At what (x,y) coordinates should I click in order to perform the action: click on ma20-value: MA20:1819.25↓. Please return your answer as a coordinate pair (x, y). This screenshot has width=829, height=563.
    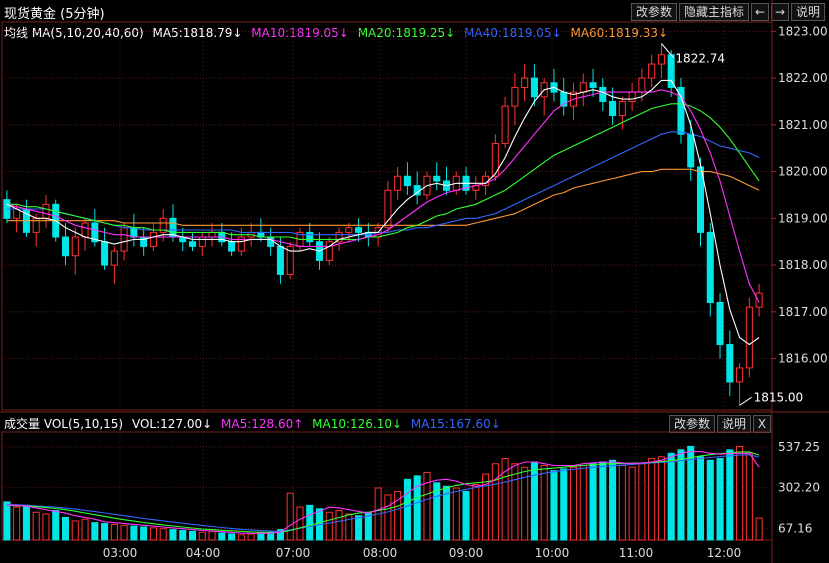
    Looking at the image, I should click on (406, 33).